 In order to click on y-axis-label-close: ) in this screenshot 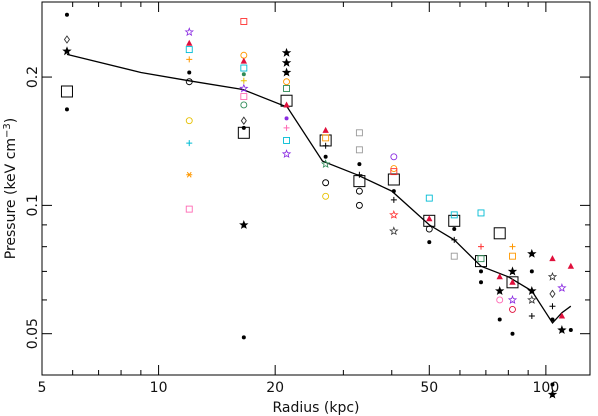, I will do `click(11, 120)`.